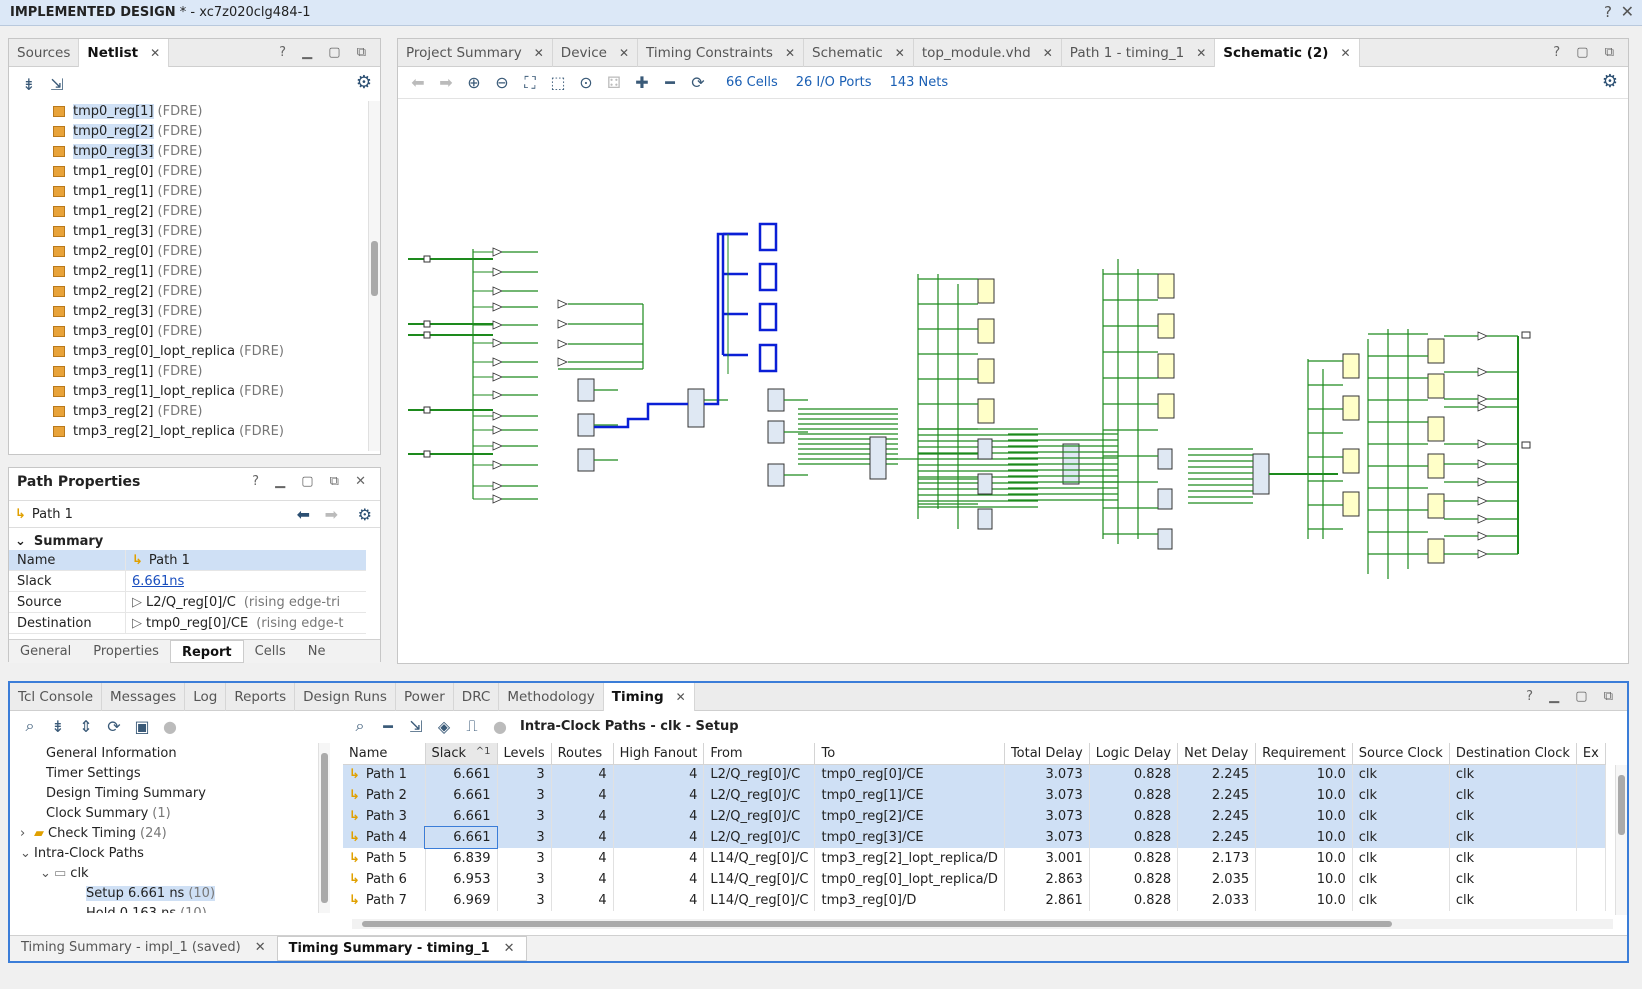 The width and height of the screenshot is (1642, 989). What do you see at coordinates (502, 82) in the screenshot?
I see `zoom-out-icon: ⊖` at bounding box center [502, 82].